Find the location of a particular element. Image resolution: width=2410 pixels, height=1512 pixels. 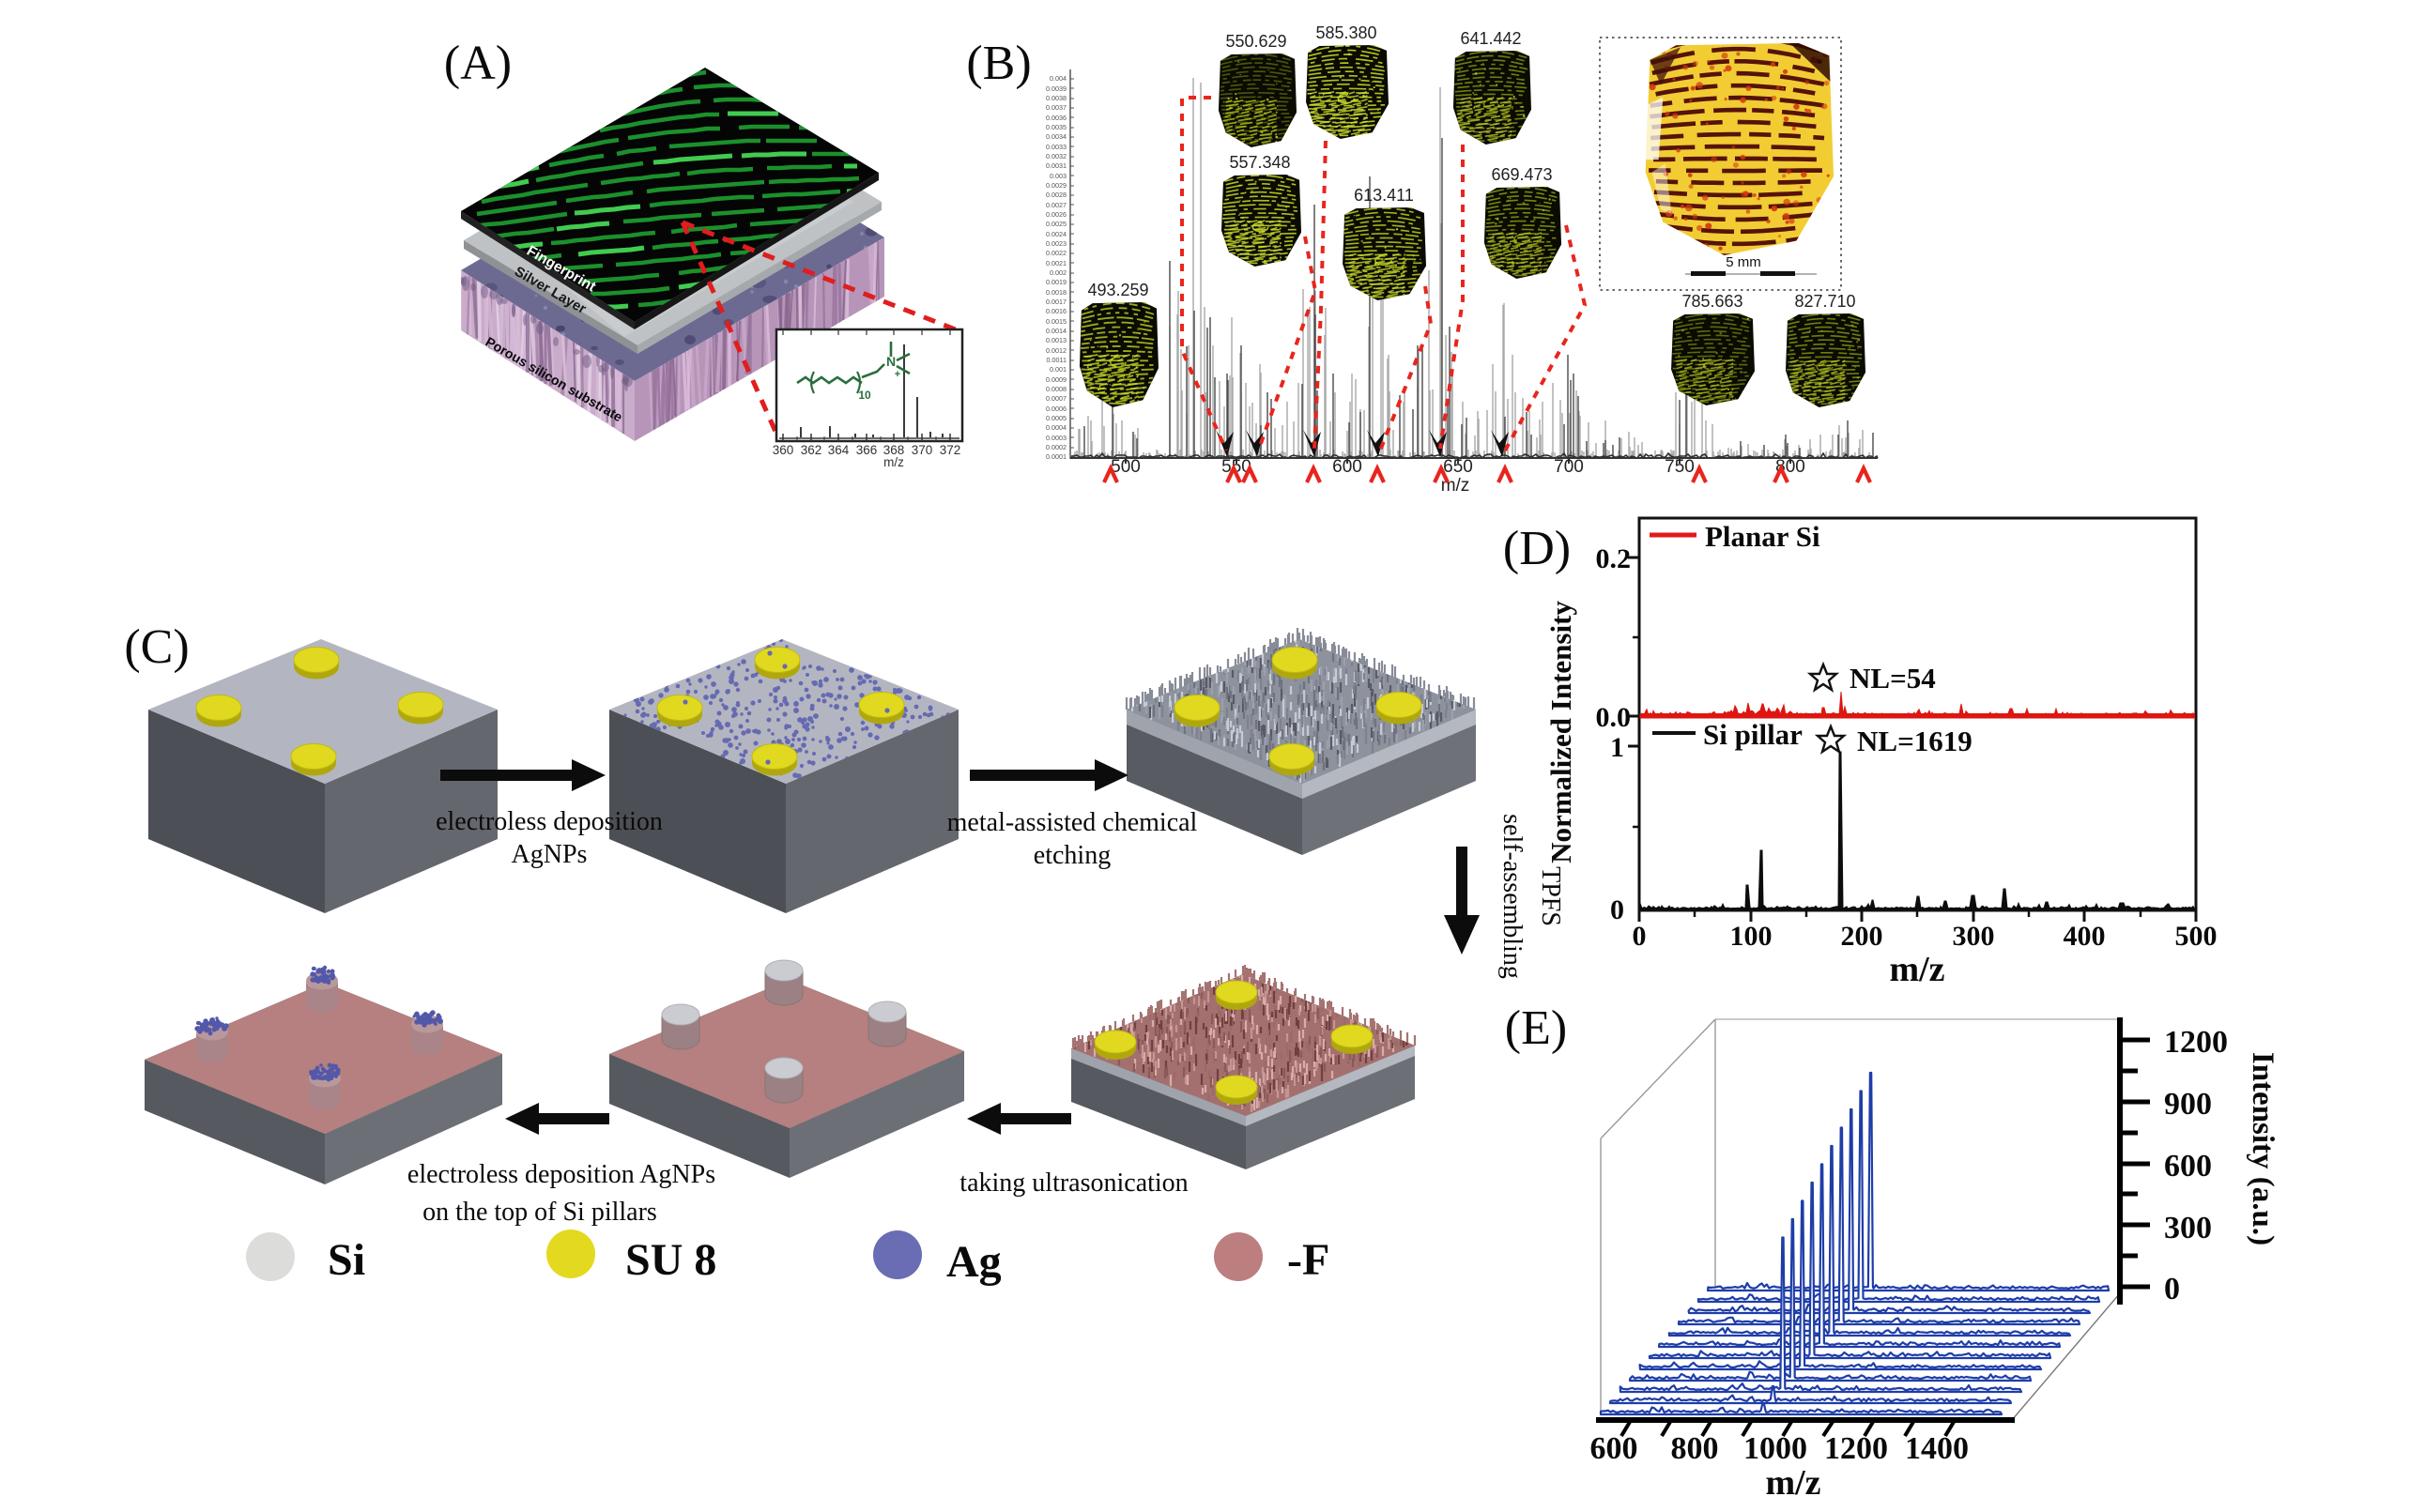

svg-text: 0.0005 is located at coordinates (1056, 418).